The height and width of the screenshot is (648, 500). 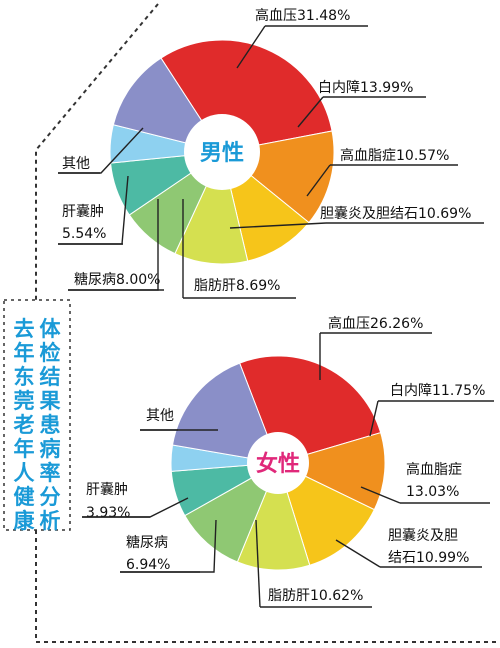 I want to click on title-line-1: 去年东莞老年人健康, so click(x=24, y=425).